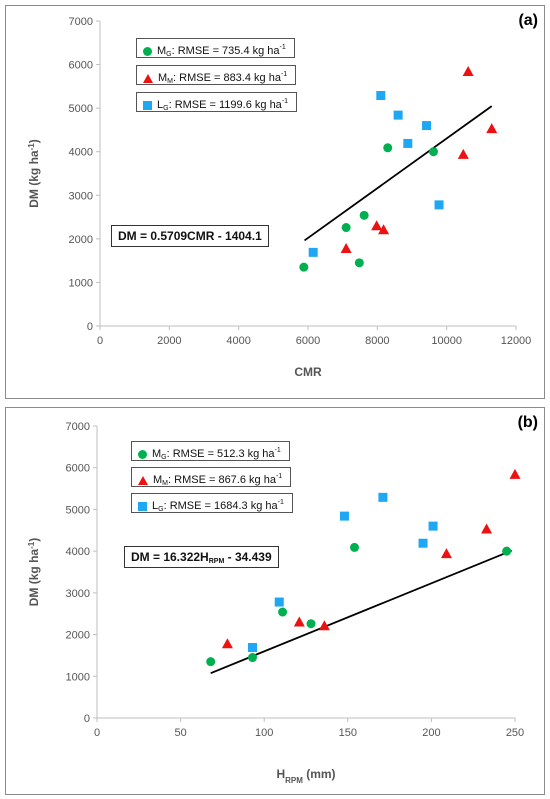 This screenshot has width=550, height=799. Describe the element at coordinates (308, 341) in the screenshot. I see `x-tick-label: 6000` at that location.